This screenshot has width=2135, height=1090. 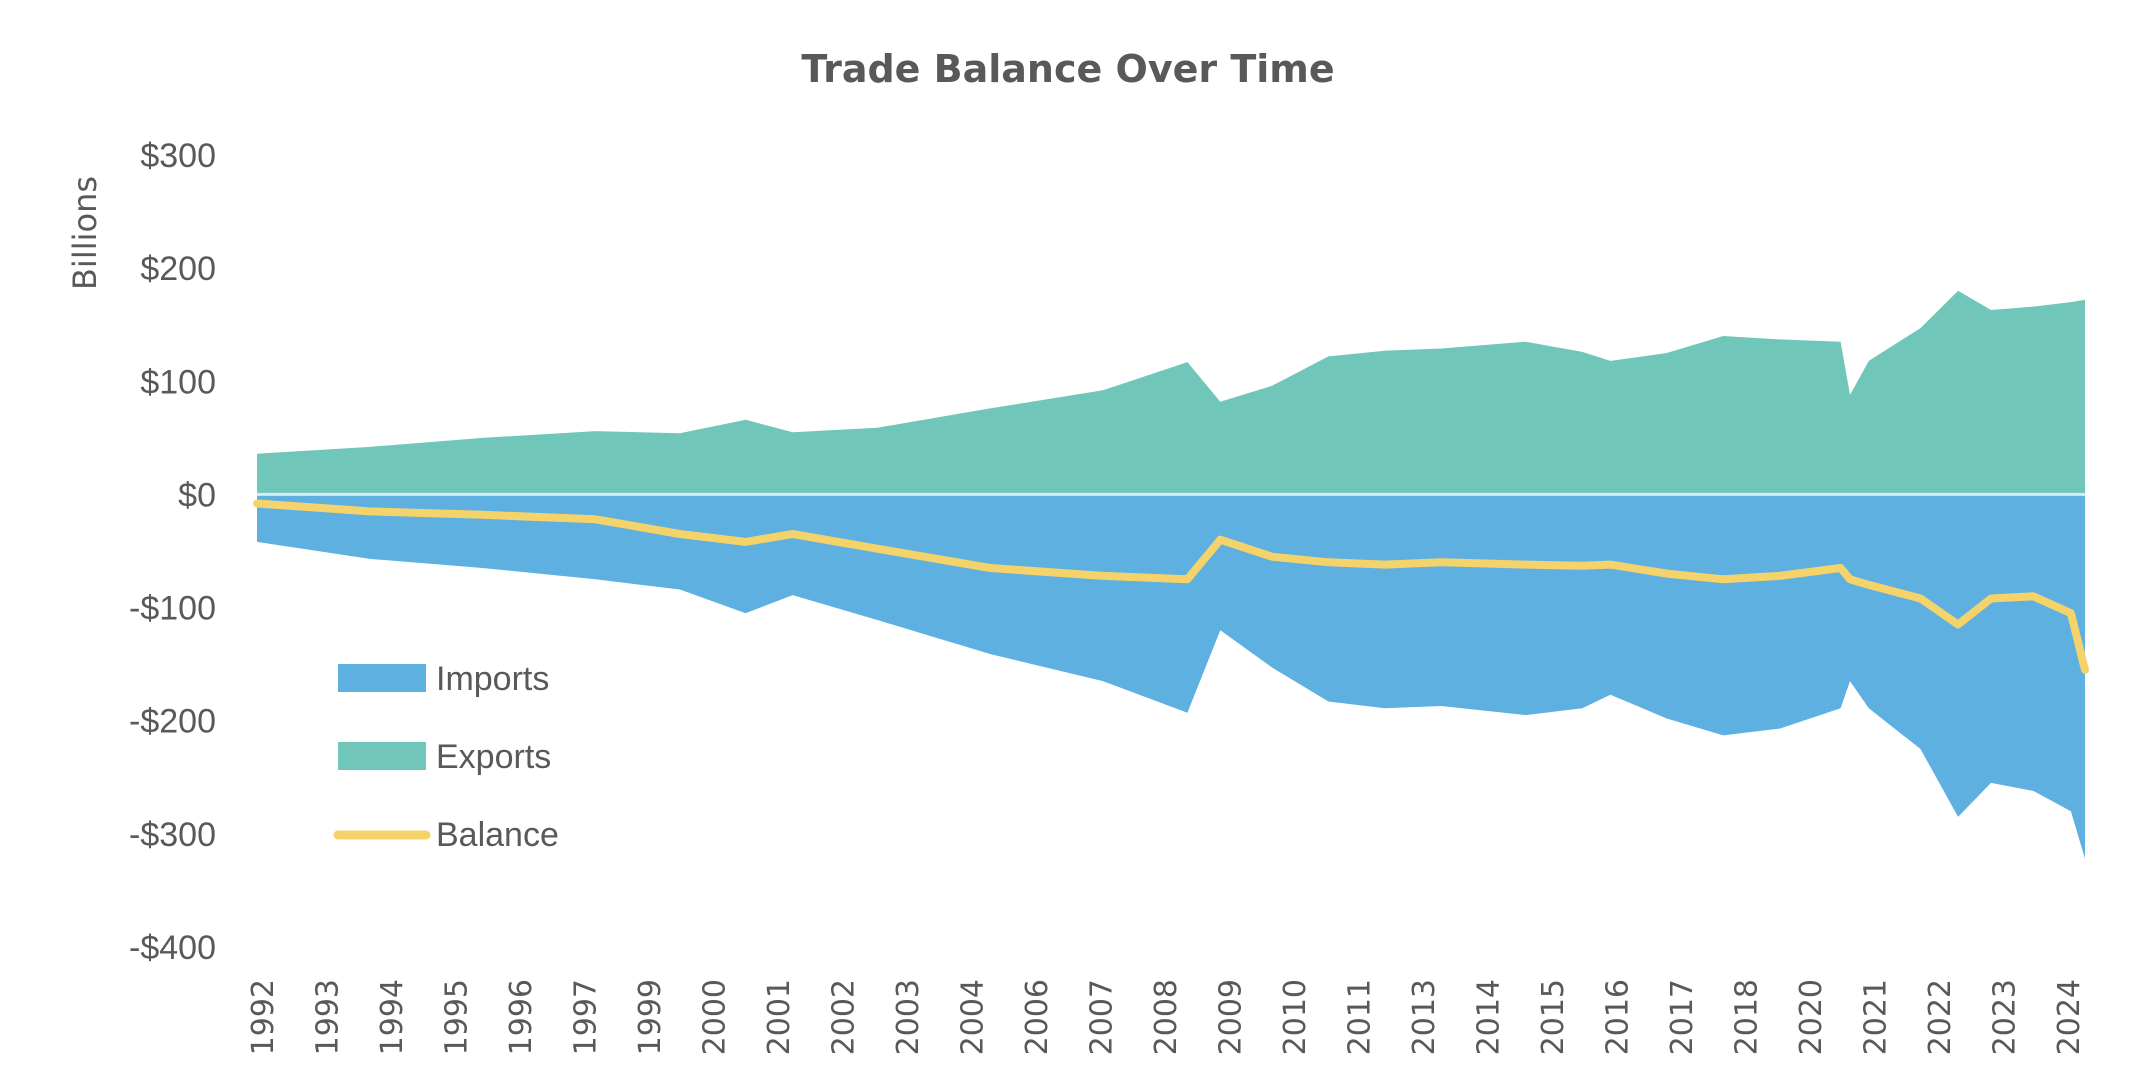 I want to click on x-tick-label: 2004, so click(x=973, y=1017).